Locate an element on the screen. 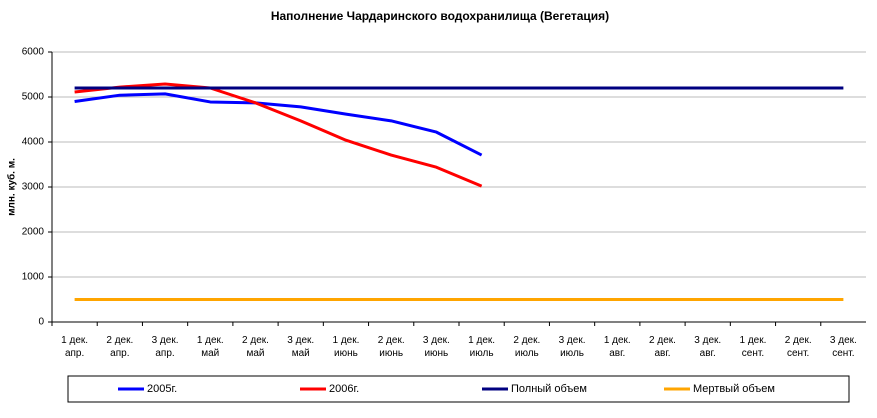 The image size is (877, 418). x-tick-label: 1 дек. сент. is located at coordinates (753, 347).